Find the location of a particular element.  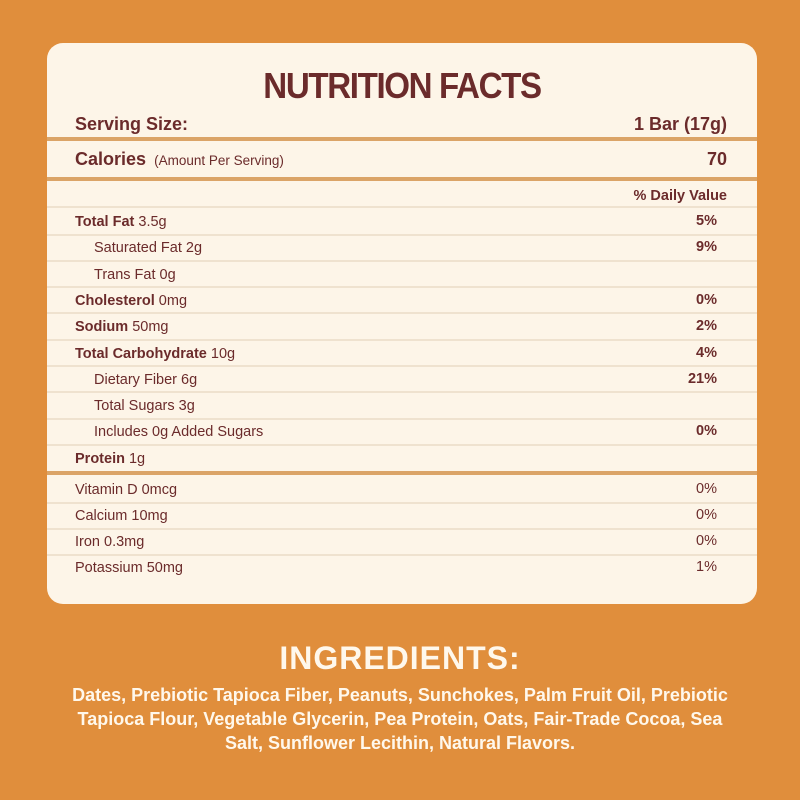

nutrient-name: Dietary Fiber 6g is located at coordinates (146, 379).